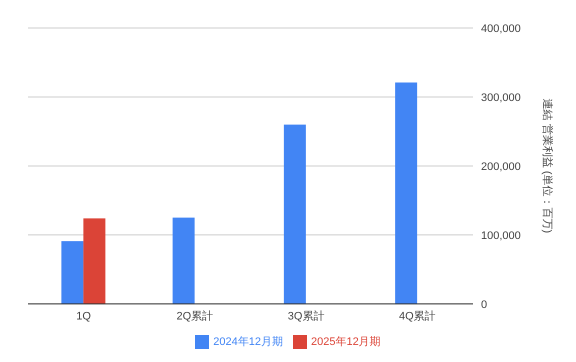 This screenshot has height=362, width=576. Describe the element at coordinates (484, 304) in the screenshot. I see `y-tick-label: 0` at that location.